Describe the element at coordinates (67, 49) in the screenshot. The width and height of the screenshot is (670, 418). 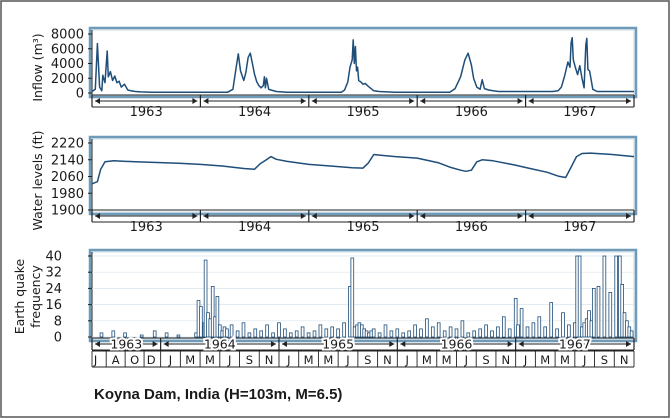
I see `y-tick-label: 6000` at that location.